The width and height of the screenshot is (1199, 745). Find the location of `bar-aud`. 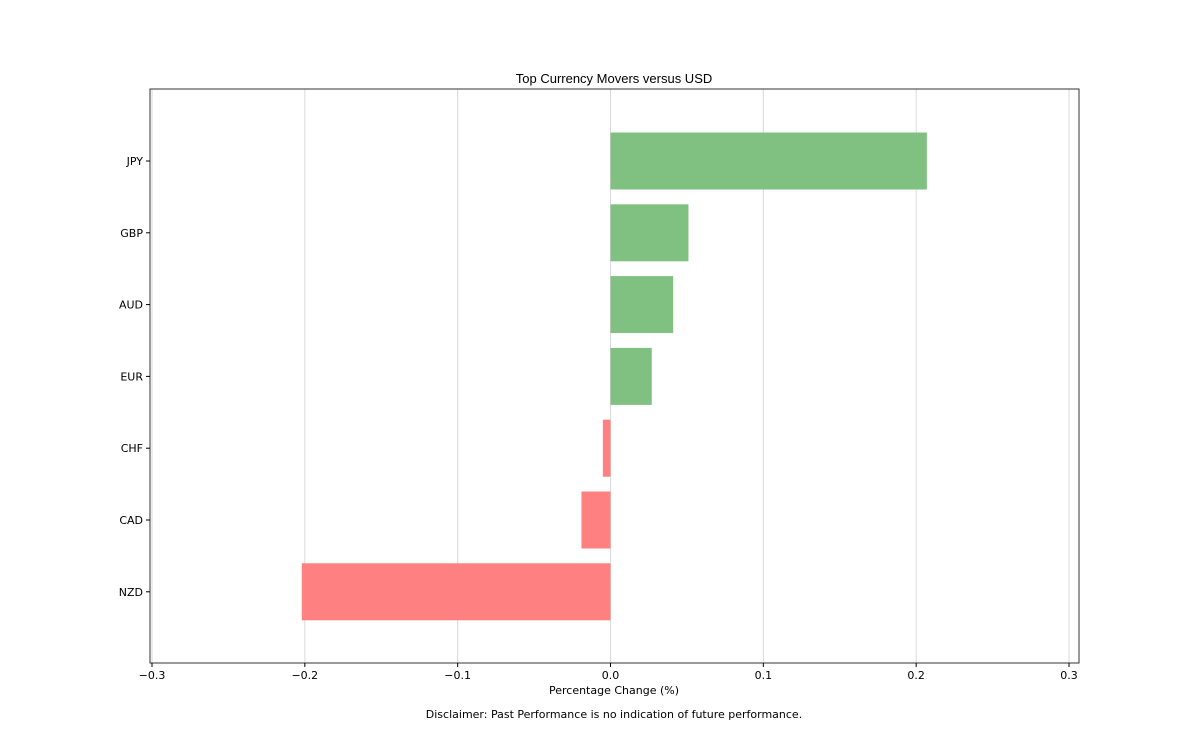

bar-aud is located at coordinates (642, 305).